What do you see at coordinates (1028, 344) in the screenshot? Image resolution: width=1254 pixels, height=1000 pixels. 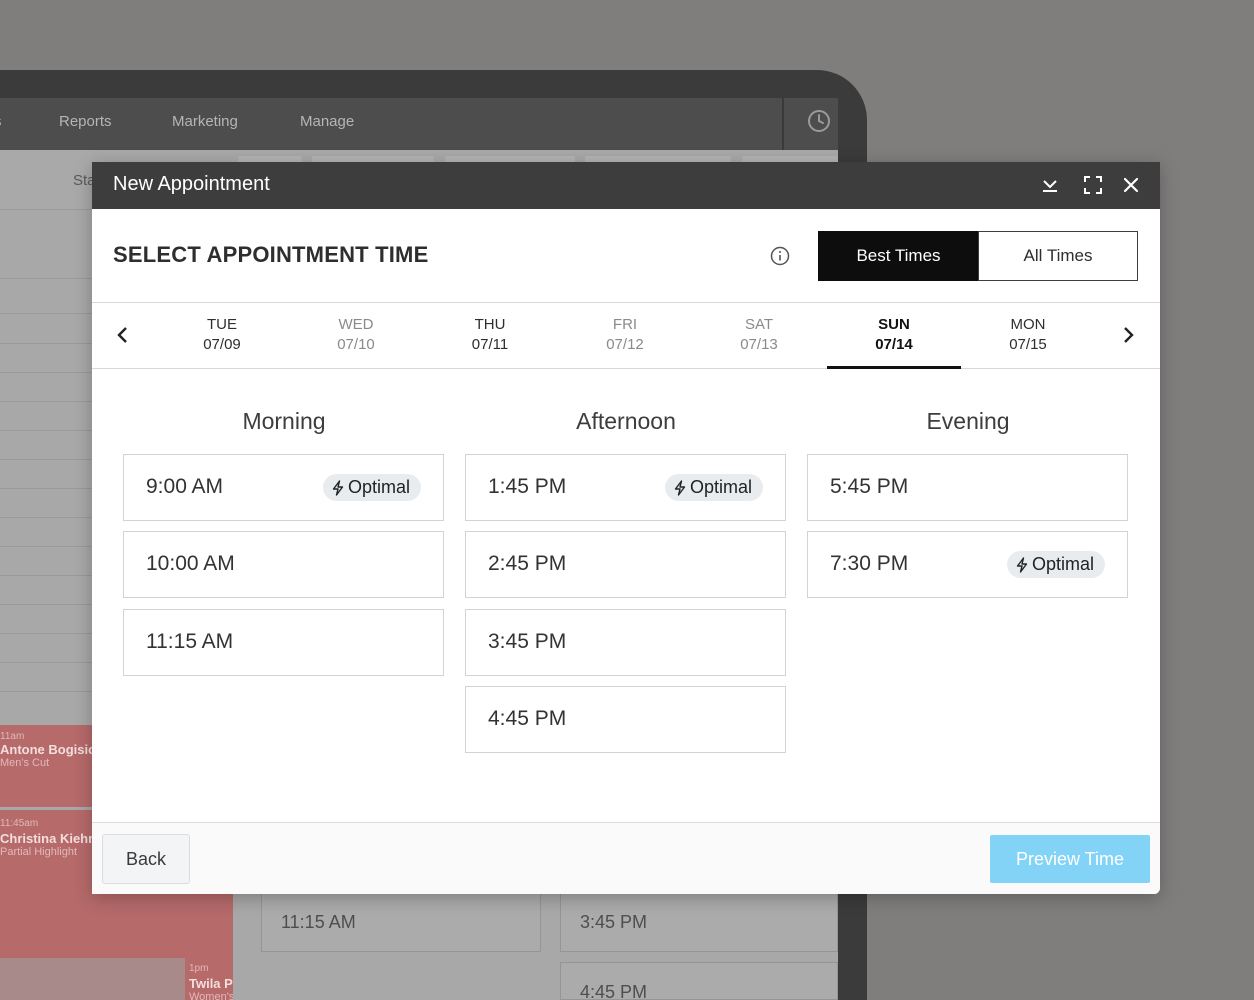 I see `day-date: 07/15` at bounding box center [1028, 344].